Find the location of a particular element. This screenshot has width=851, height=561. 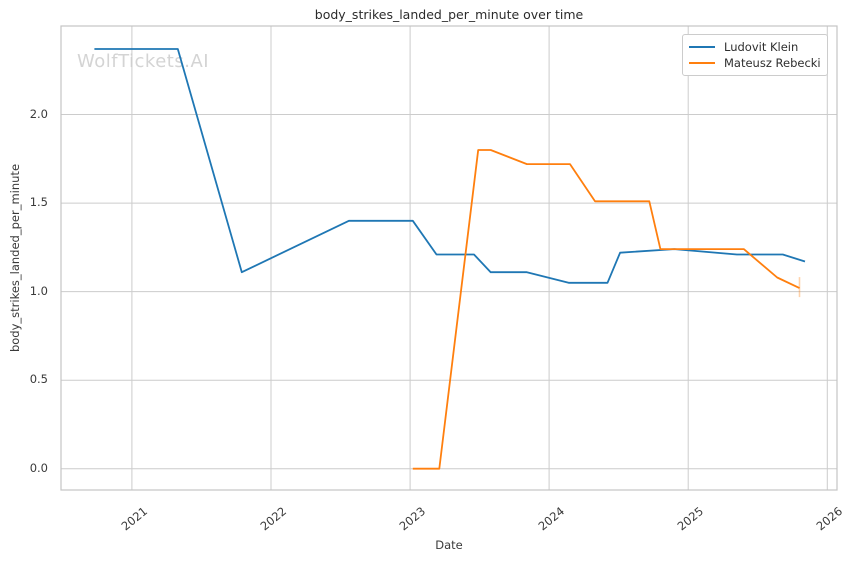

legend-item-label: Mateusz Rebecki is located at coordinates (772, 63).